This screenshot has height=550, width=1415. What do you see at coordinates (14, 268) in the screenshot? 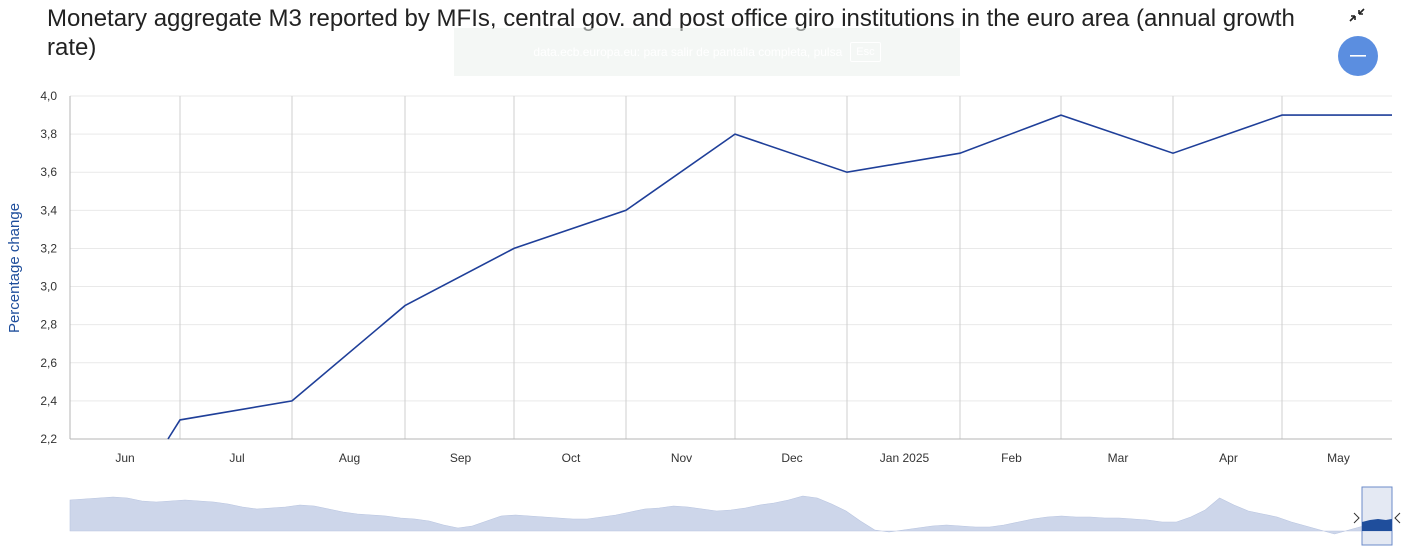
I see `y-axis-label: Percentage change` at bounding box center [14, 268].